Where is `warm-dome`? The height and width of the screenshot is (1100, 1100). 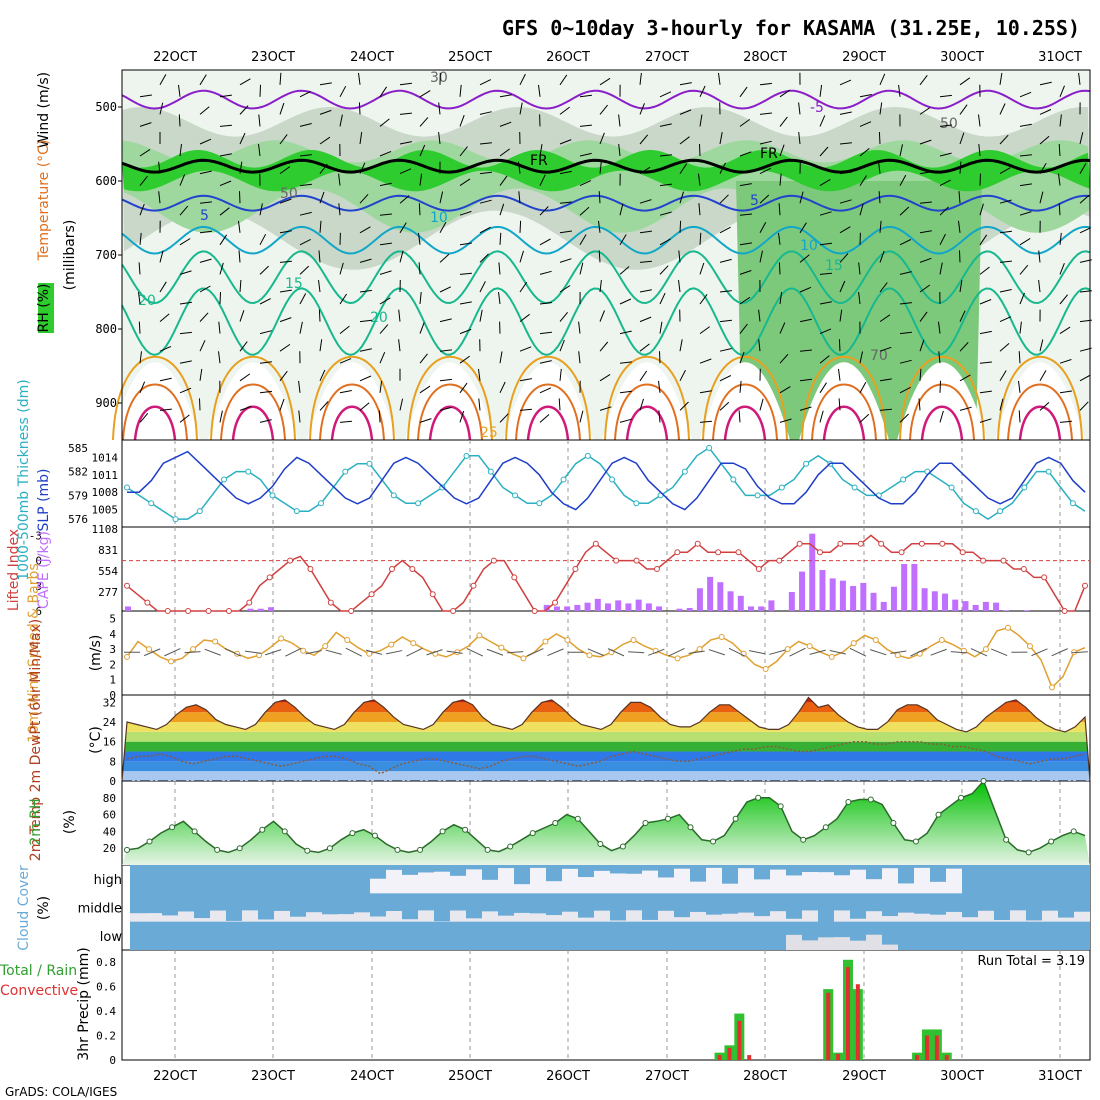 warm-dome is located at coordinates (844, 401).